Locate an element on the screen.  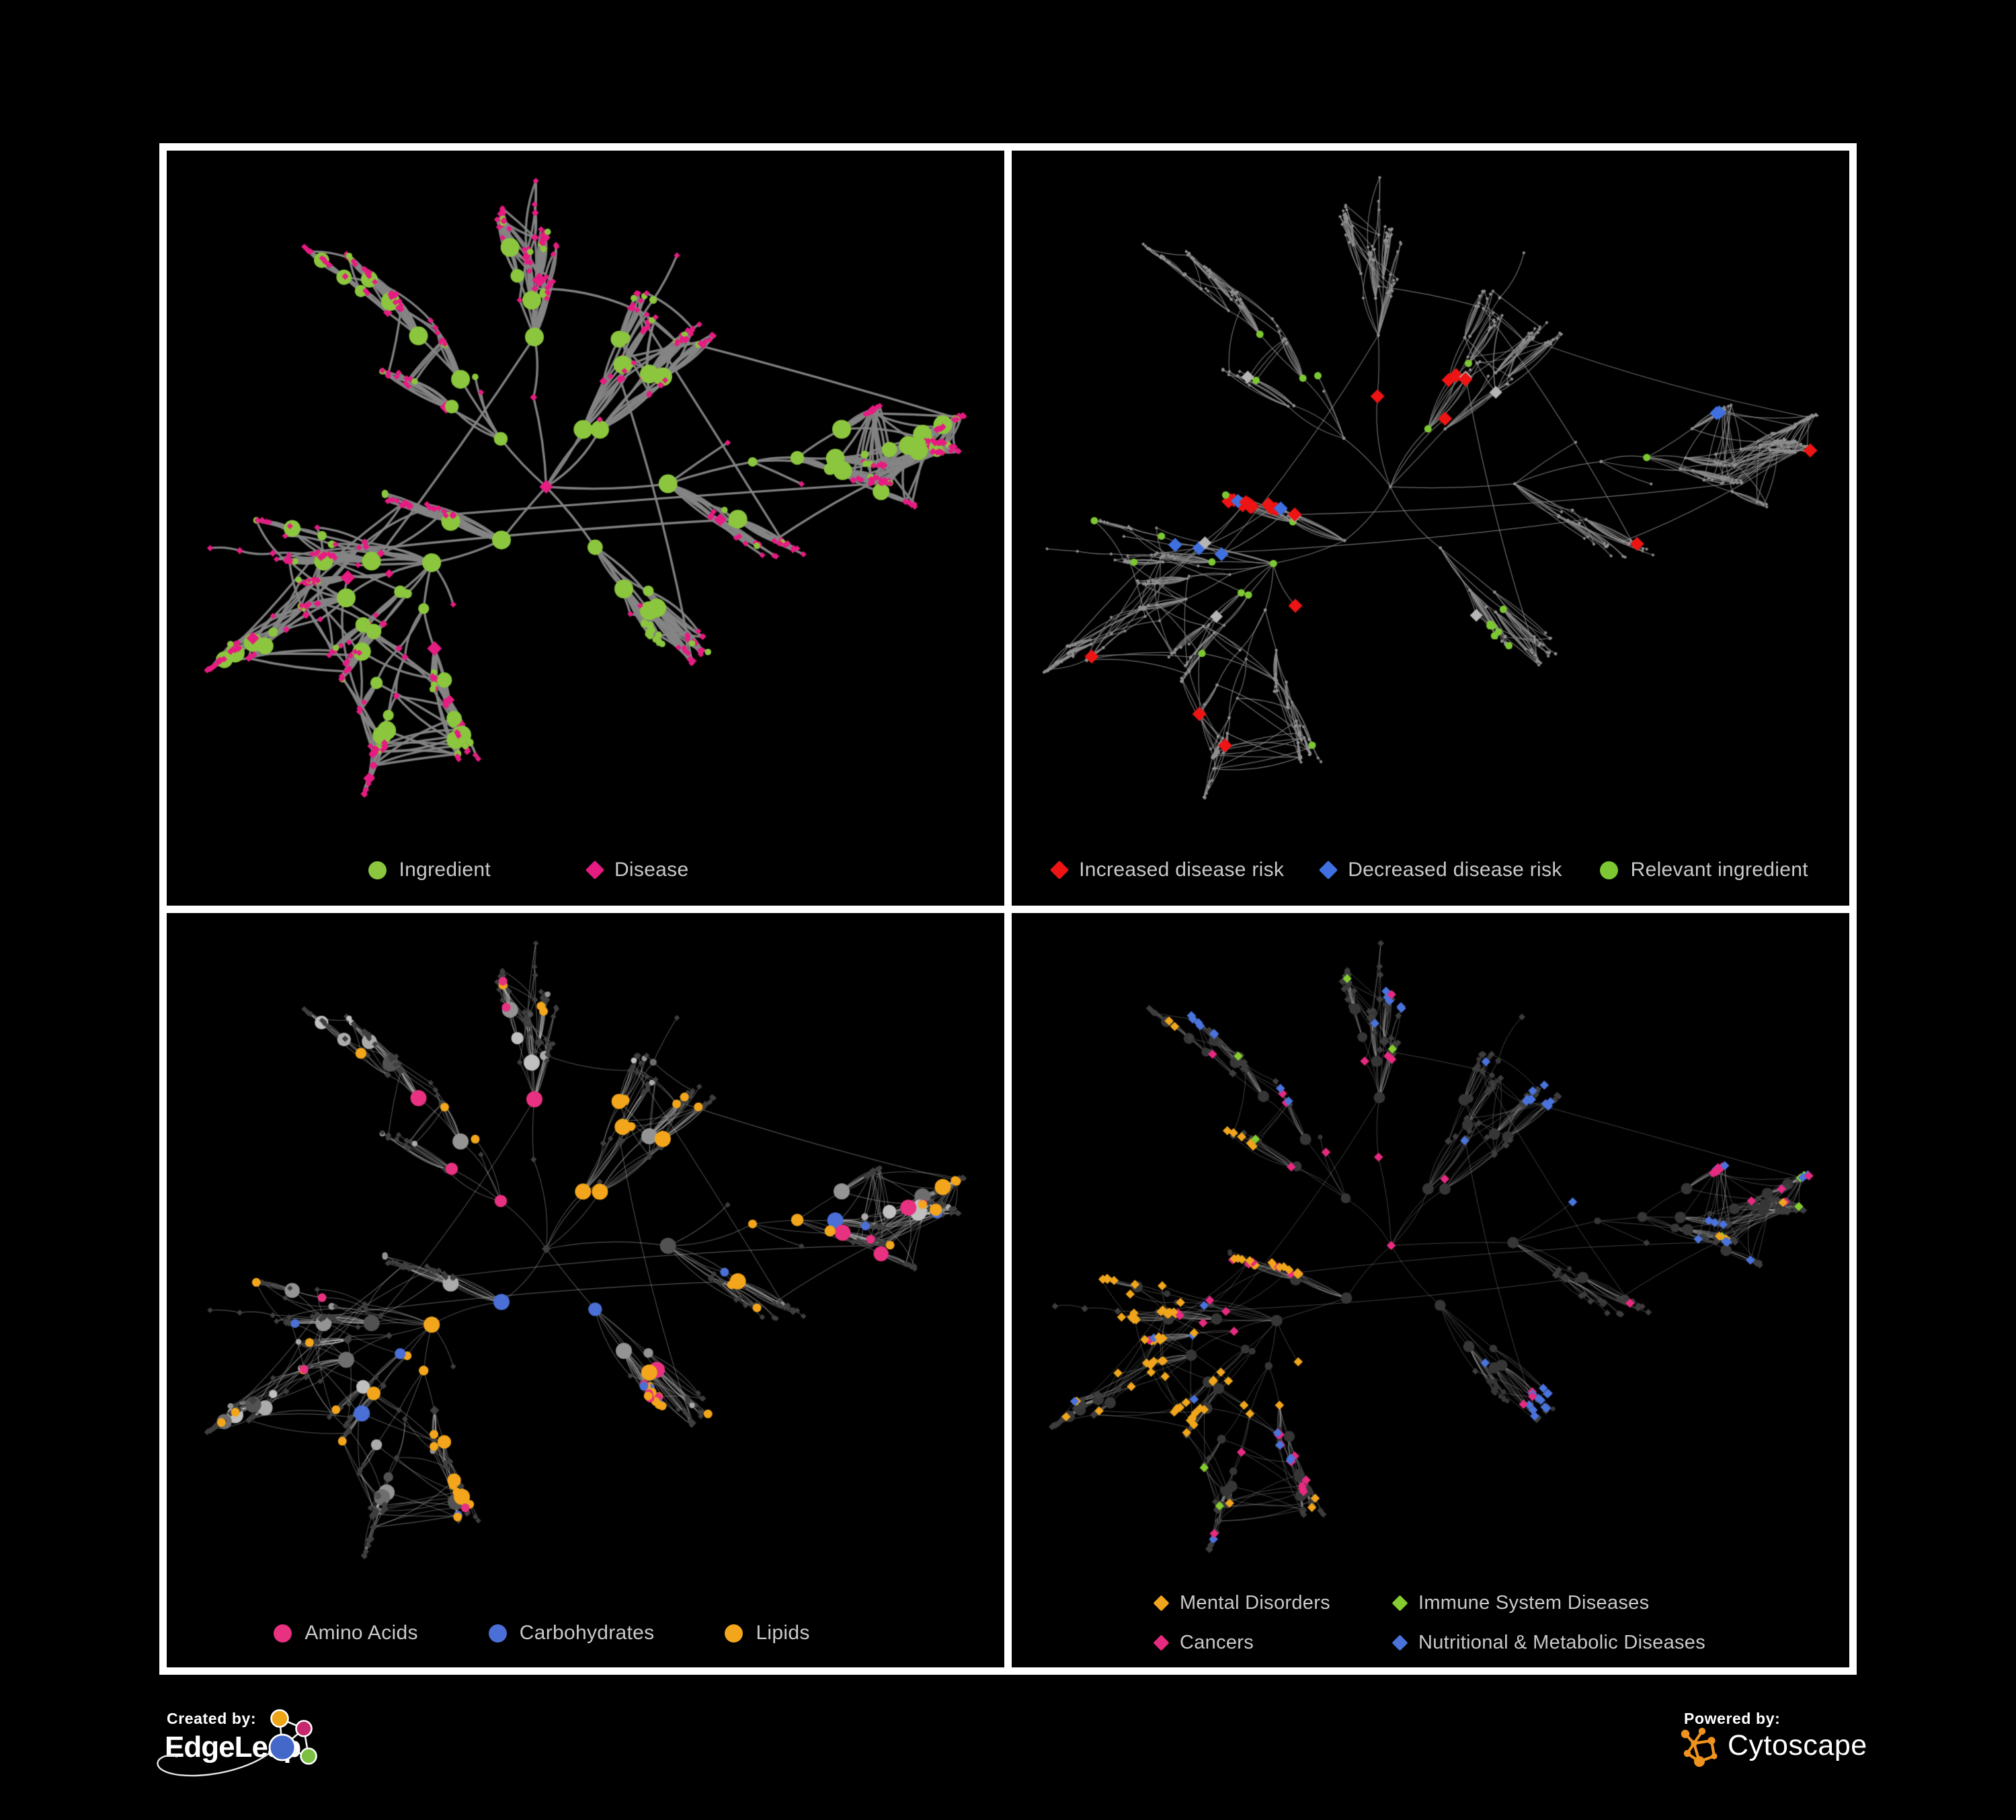
legend-label: Immune System Diseases is located at coordinates (1534, 1603).